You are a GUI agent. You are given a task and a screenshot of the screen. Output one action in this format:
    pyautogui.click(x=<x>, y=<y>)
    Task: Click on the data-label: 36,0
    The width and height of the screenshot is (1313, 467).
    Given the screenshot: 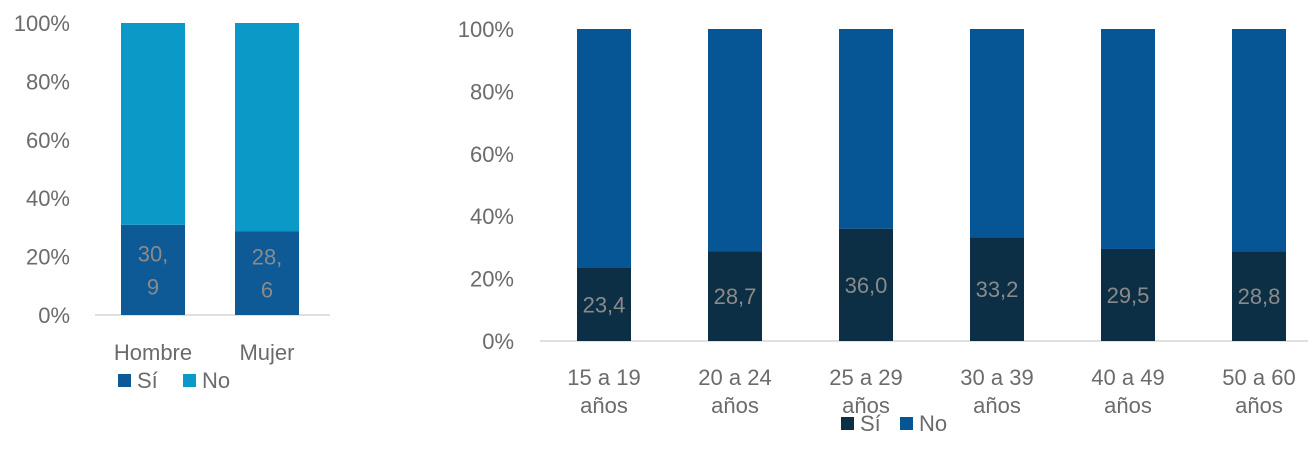 What is the action you would take?
    pyautogui.click(x=866, y=285)
    